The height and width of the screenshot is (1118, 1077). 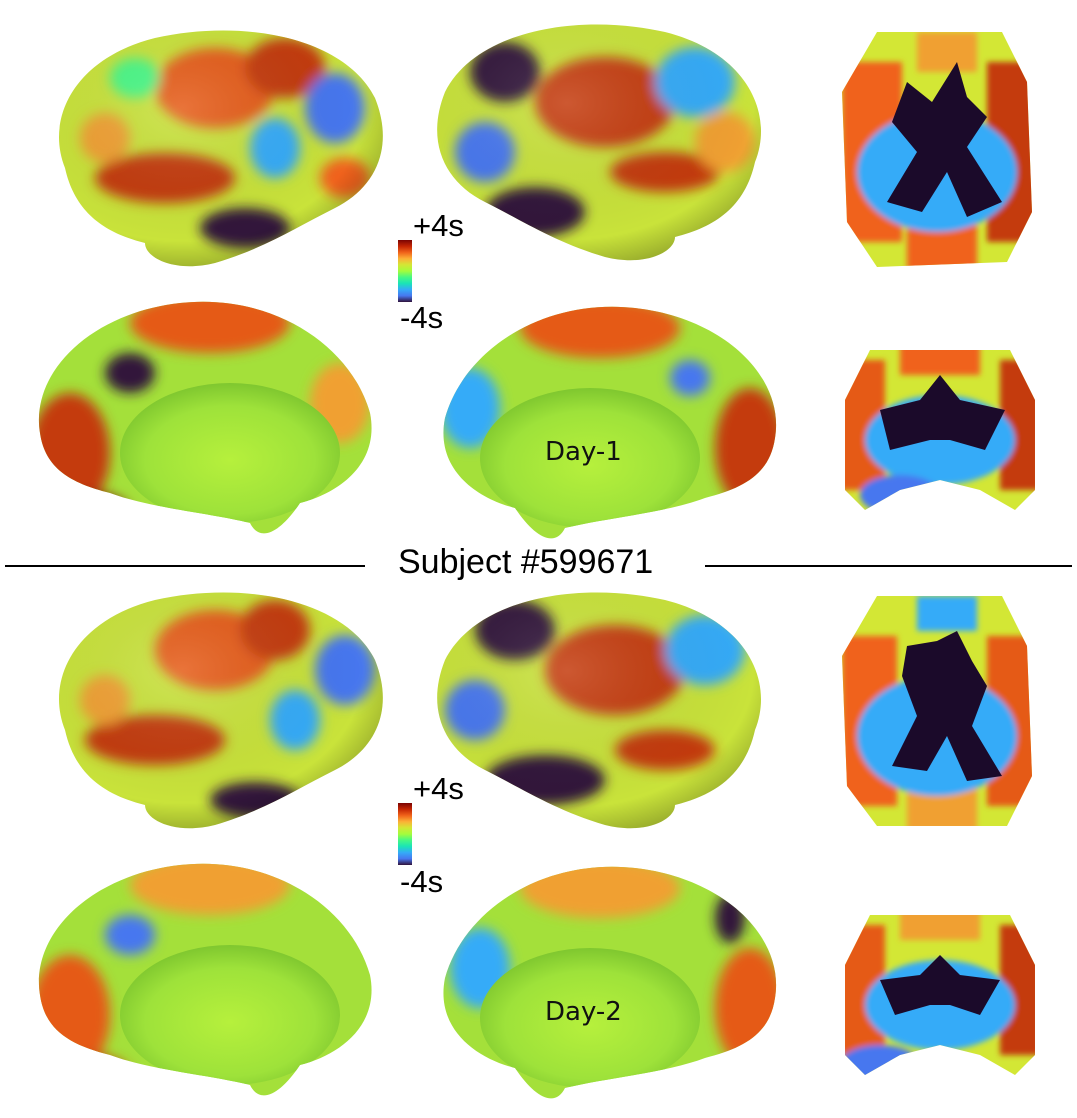 What do you see at coordinates (940, 430) in the screenshot?
I see `brain-coronal-slice-day1` at bounding box center [940, 430].